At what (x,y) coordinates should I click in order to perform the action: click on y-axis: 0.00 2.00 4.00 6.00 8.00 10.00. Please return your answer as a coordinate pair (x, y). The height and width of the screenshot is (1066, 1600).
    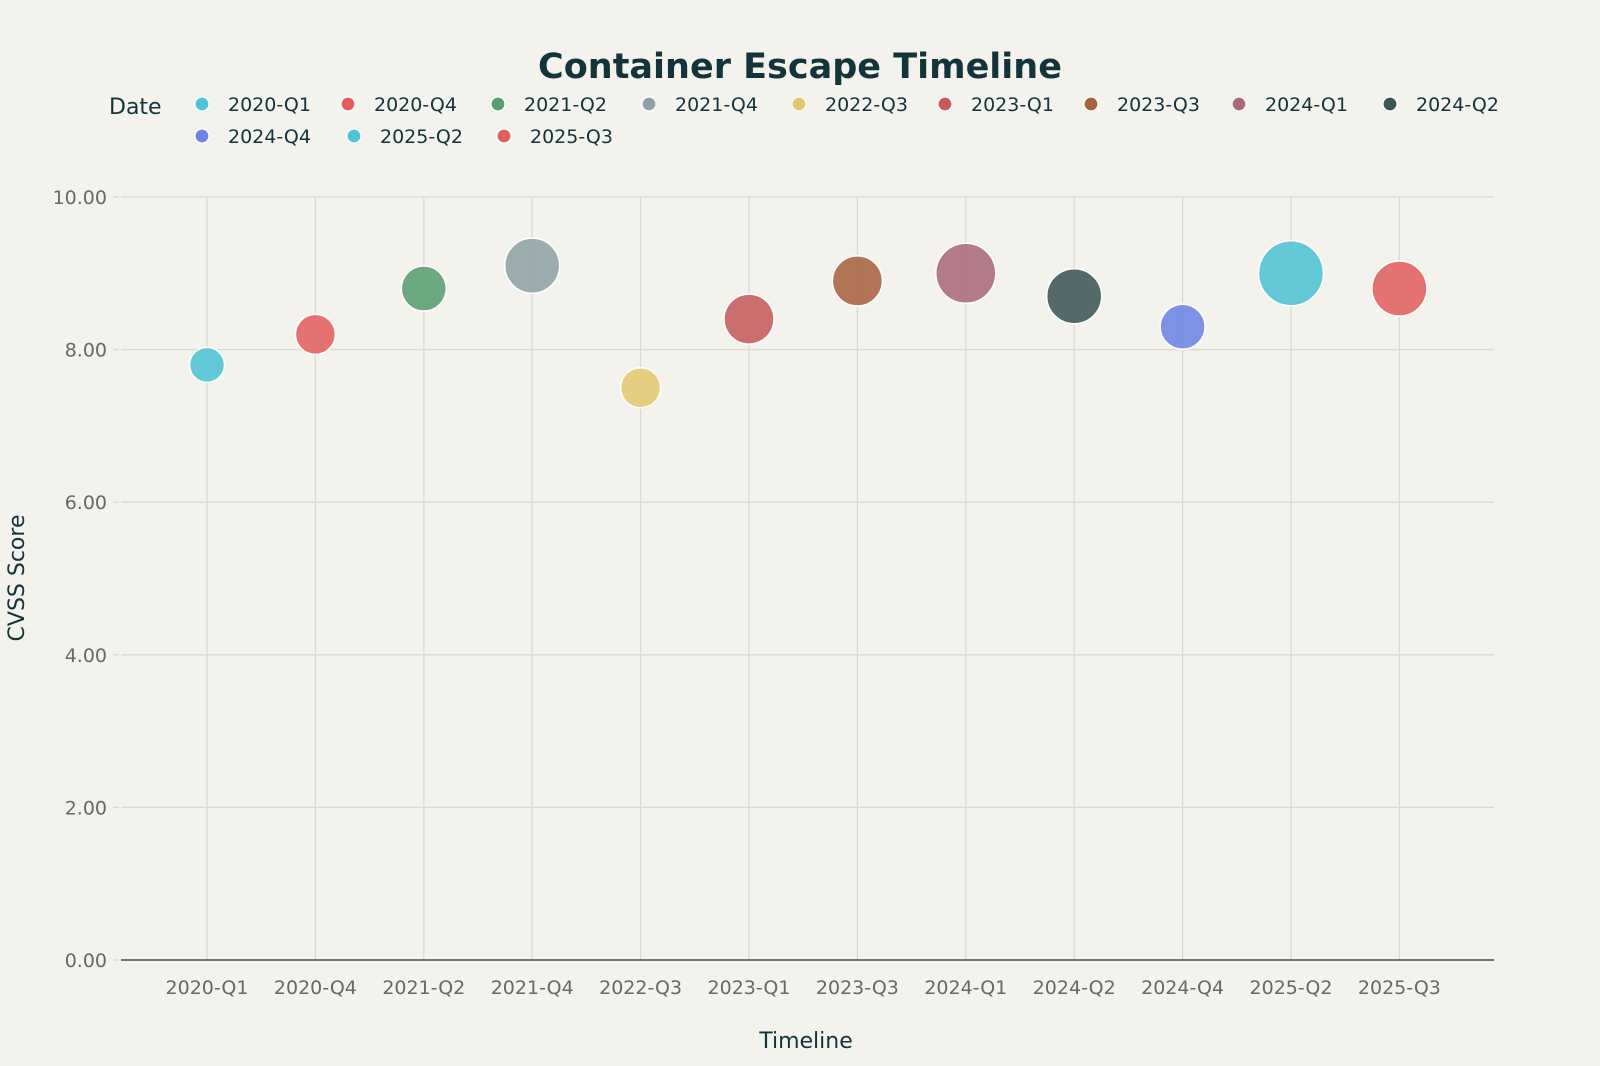
    Looking at the image, I should click on (80, 579).